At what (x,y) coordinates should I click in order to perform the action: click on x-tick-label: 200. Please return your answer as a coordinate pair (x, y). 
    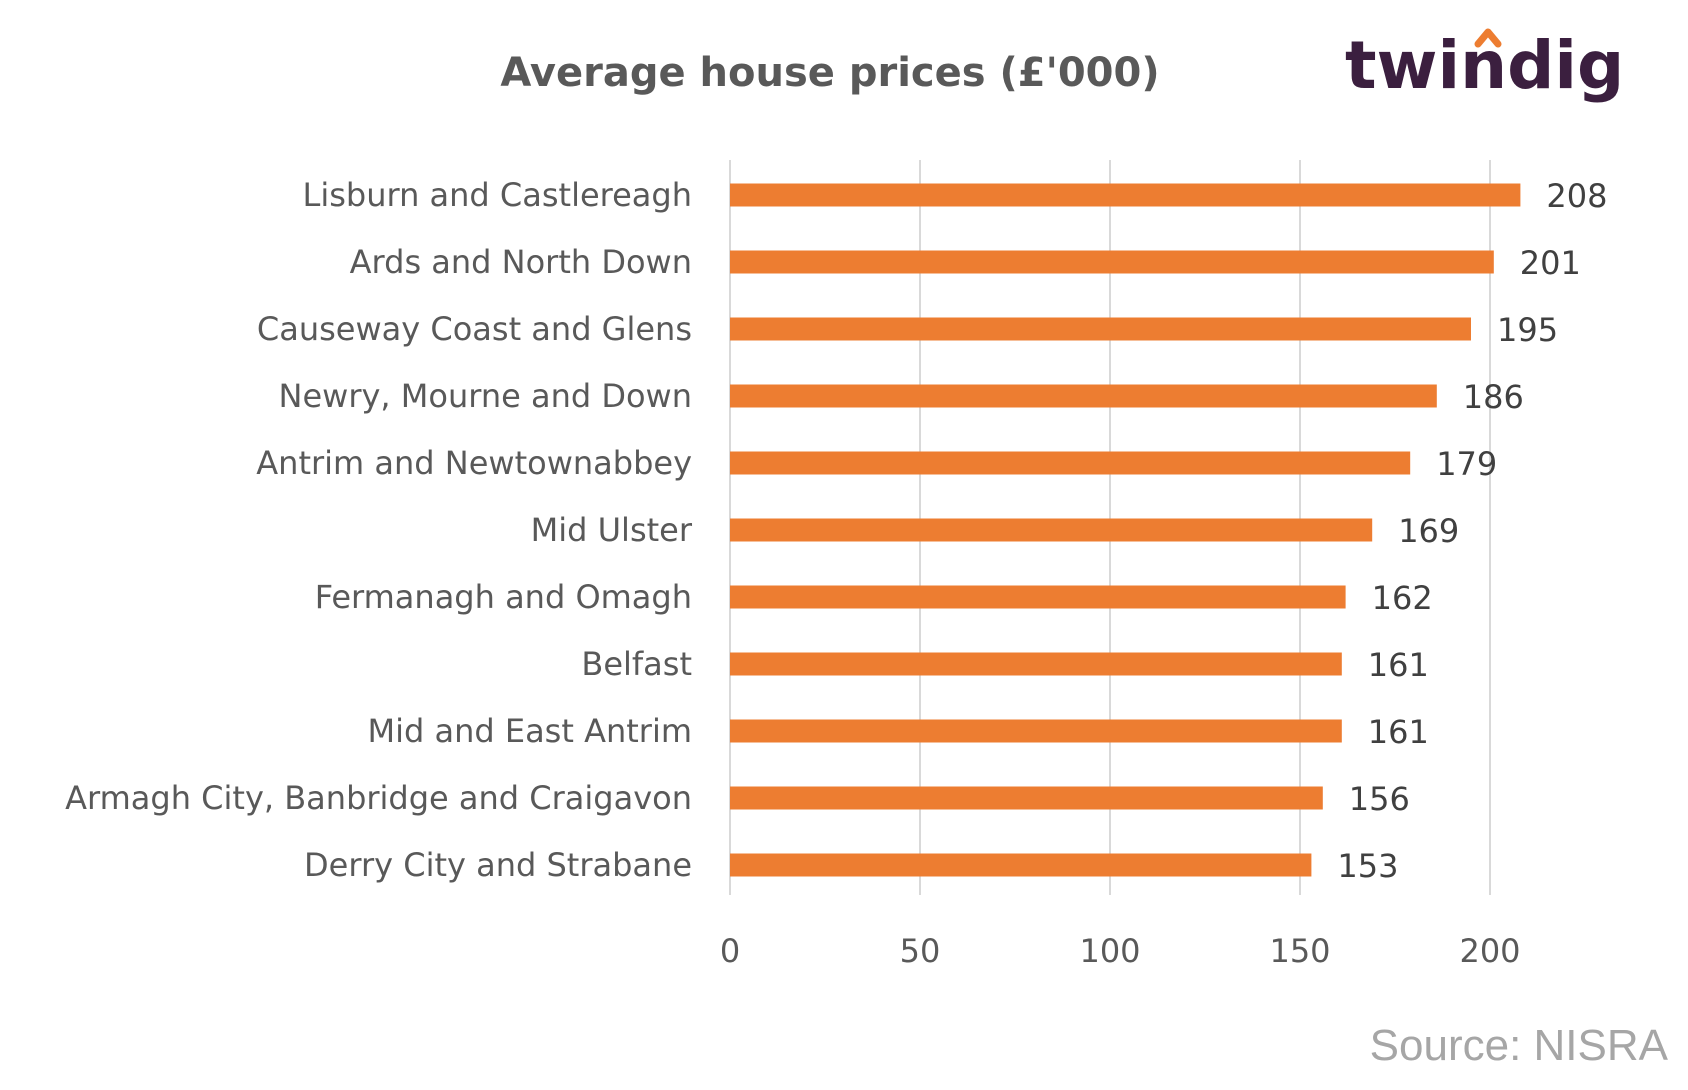
    Looking at the image, I should click on (1489, 951).